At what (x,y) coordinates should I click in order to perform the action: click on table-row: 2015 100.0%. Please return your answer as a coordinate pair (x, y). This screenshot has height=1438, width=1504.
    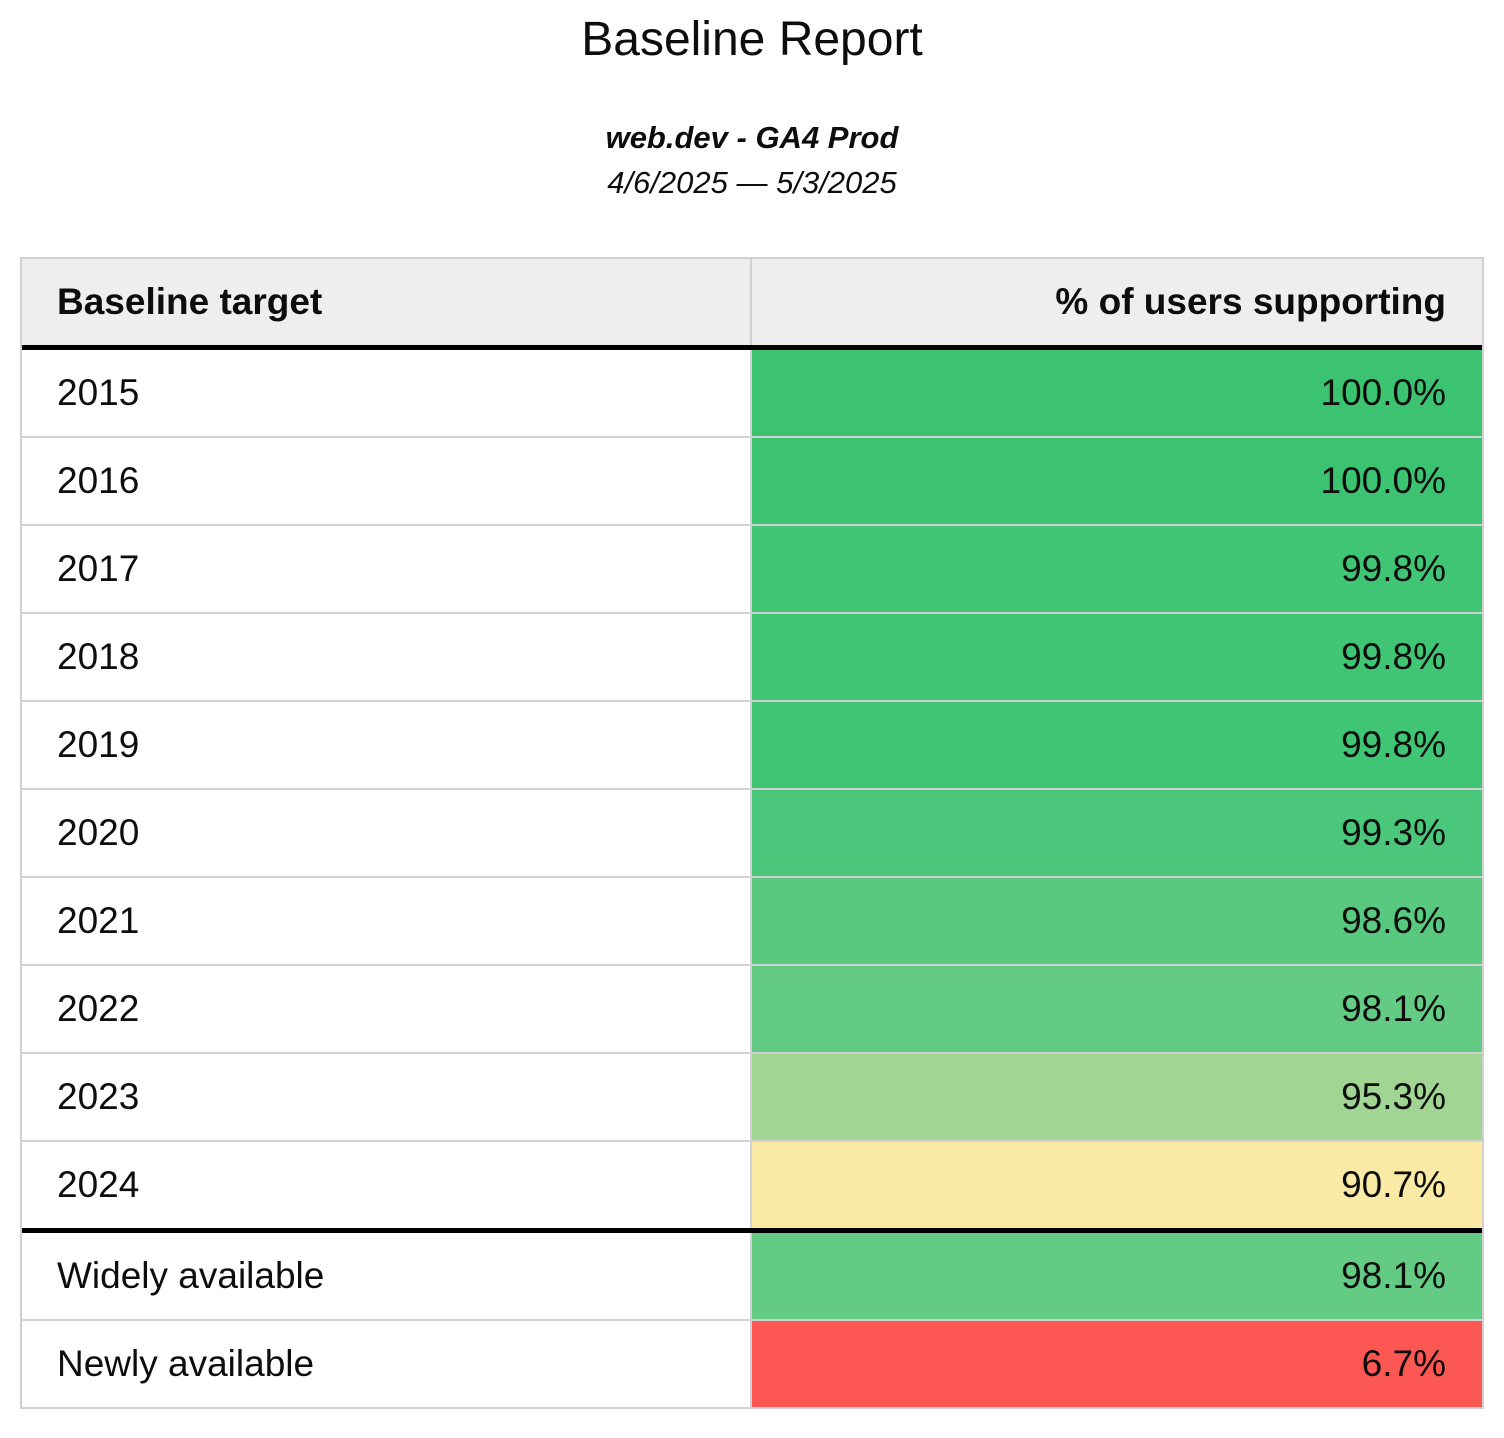
    Looking at the image, I should click on (752, 394).